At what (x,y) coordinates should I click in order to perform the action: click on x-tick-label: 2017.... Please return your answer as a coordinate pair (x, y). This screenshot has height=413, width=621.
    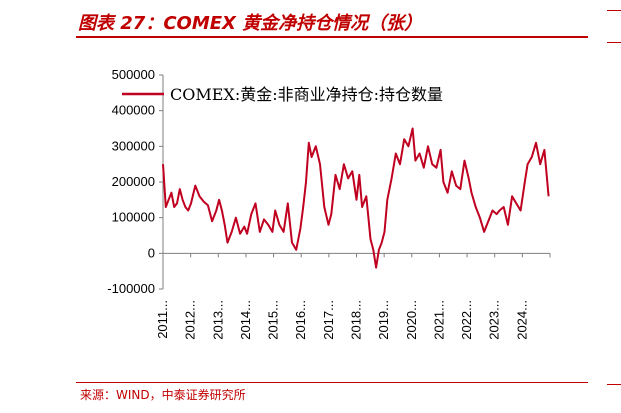
    Looking at the image, I should click on (328, 320).